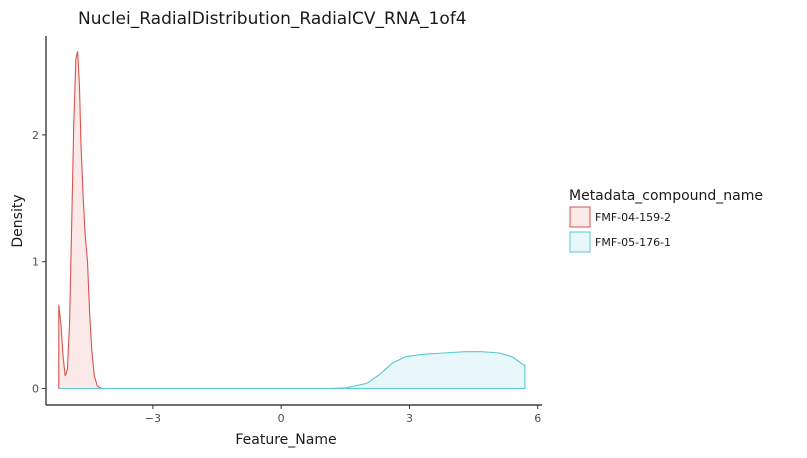  Describe the element at coordinates (153, 418) in the screenshot. I see `x-tick-label: −3` at that location.